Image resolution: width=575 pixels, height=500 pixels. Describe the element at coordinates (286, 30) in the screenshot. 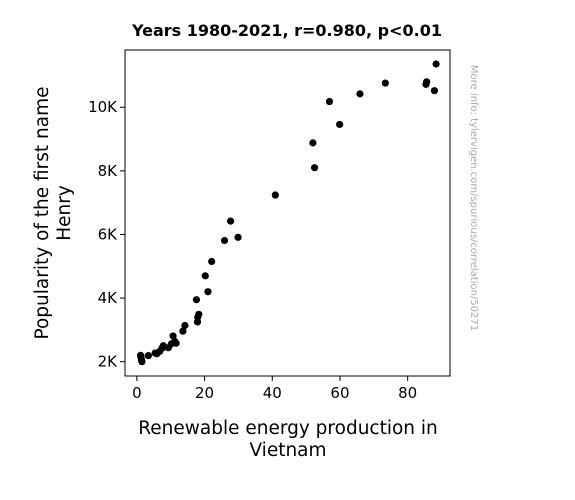

I see `chart-title: Years 1980-2021, r=0.980, p<0.01` at that location.